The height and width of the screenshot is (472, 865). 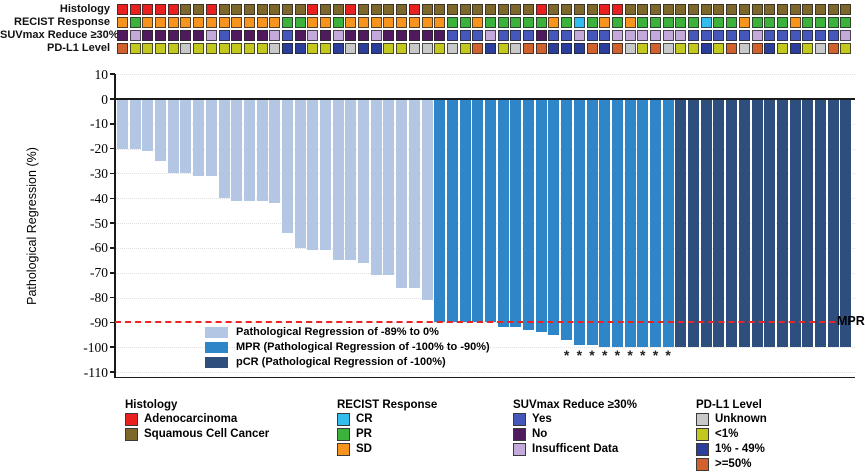 I want to click on legend-label-sd: SD, so click(x=364, y=449).